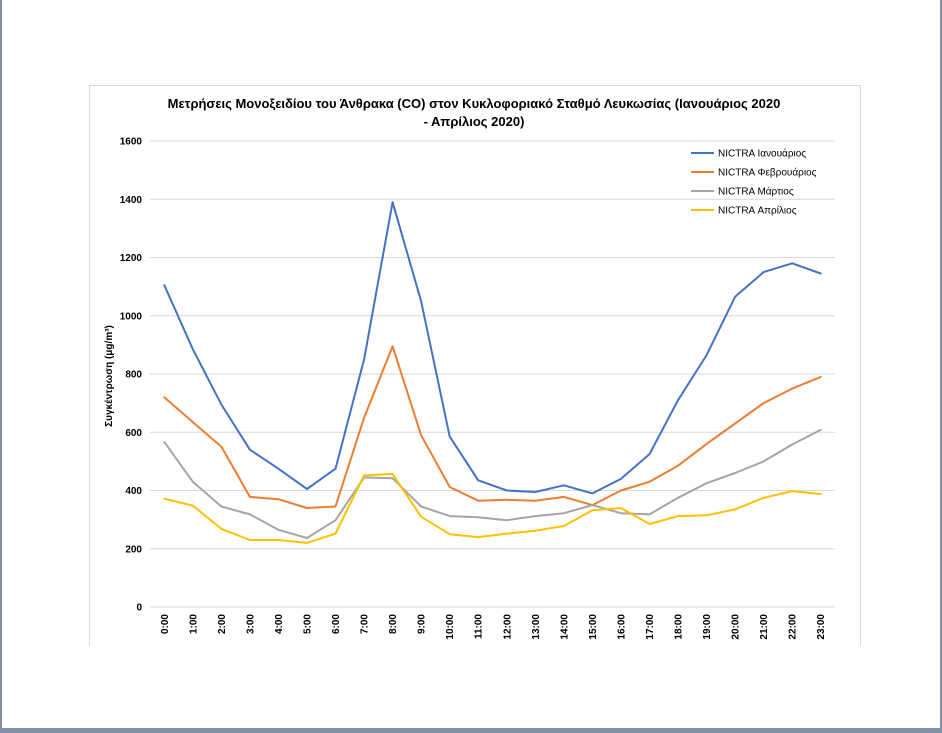  Describe the element at coordinates (365, 624) in the screenshot. I see `x-tick-label: 7:00` at that location.